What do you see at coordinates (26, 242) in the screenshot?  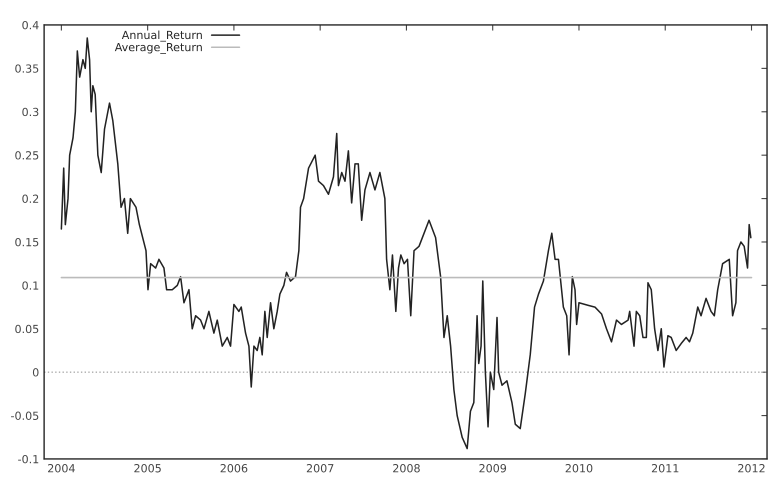 I see `y-tick-label: 0.15` at bounding box center [26, 242].